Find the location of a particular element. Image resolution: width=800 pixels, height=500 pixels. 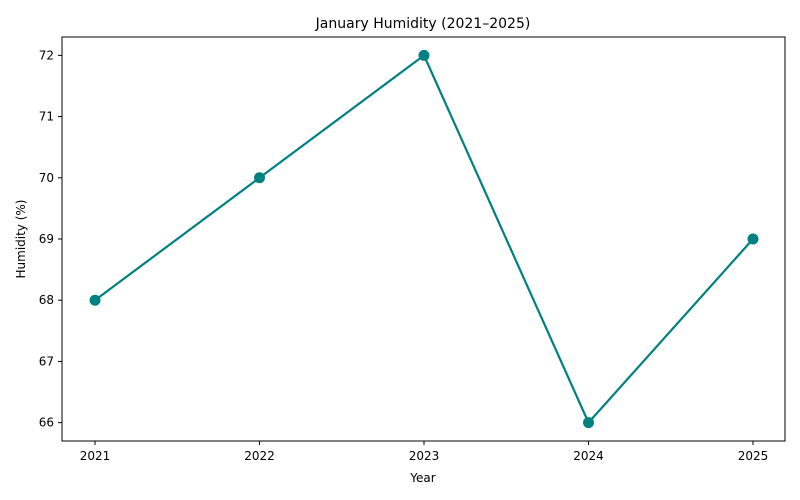

x-tick-label: 2022 is located at coordinates (259, 456).